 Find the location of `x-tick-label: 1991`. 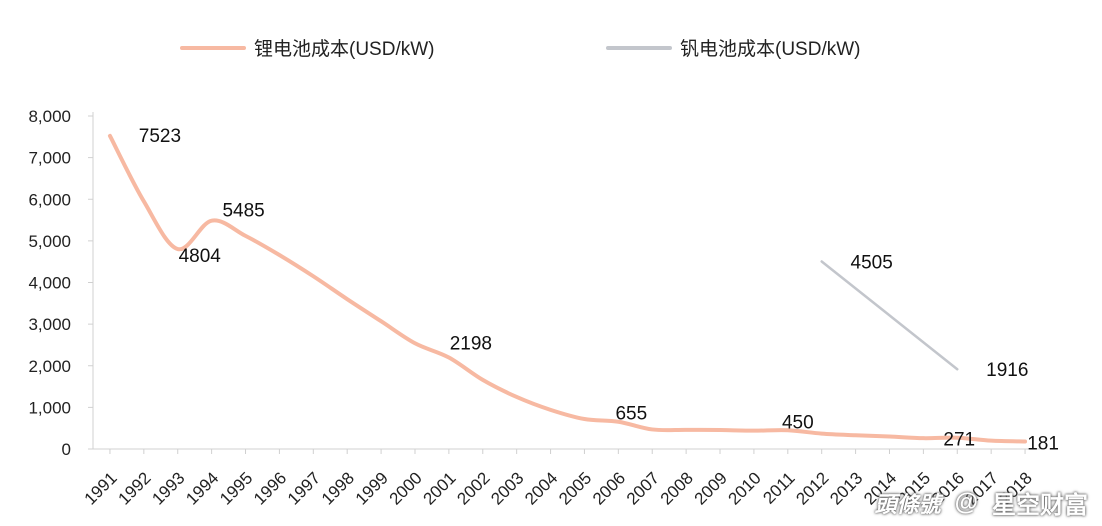

x-tick-label: 1991 is located at coordinates (101, 488).